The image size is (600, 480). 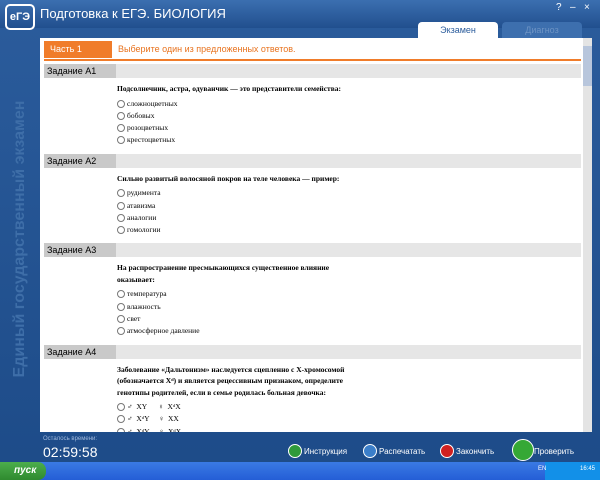 What do you see at coordinates (458, 30) in the screenshot?
I see `tab-active: Экзамен` at bounding box center [458, 30].